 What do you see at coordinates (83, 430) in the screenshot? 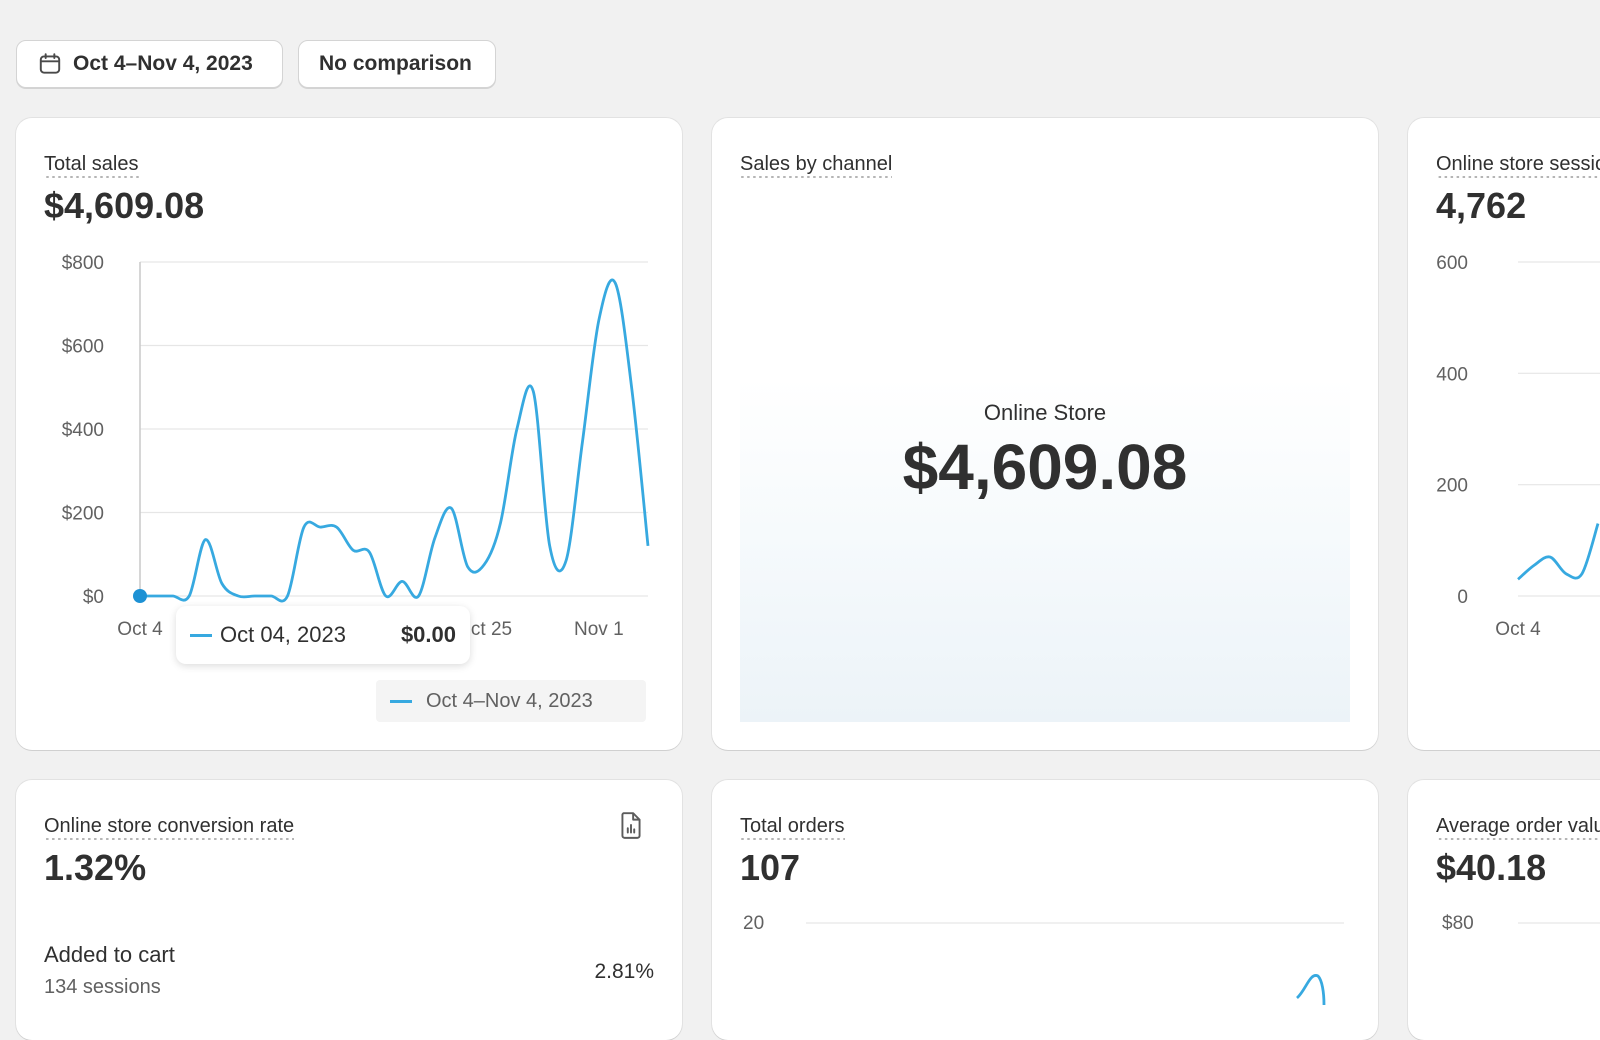
I see `sales-y-tick: $400` at bounding box center [83, 430].